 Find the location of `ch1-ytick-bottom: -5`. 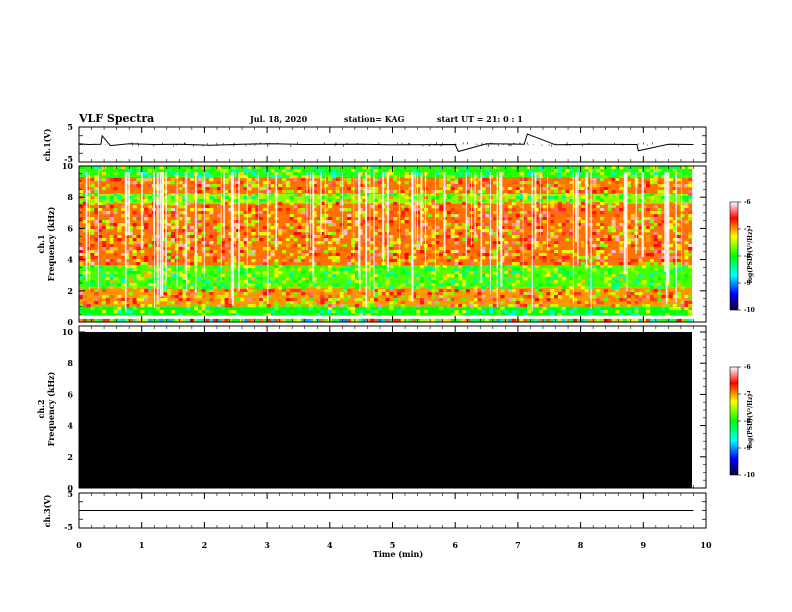

ch1-ytick-bottom: -5 is located at coordinates (68, 159).